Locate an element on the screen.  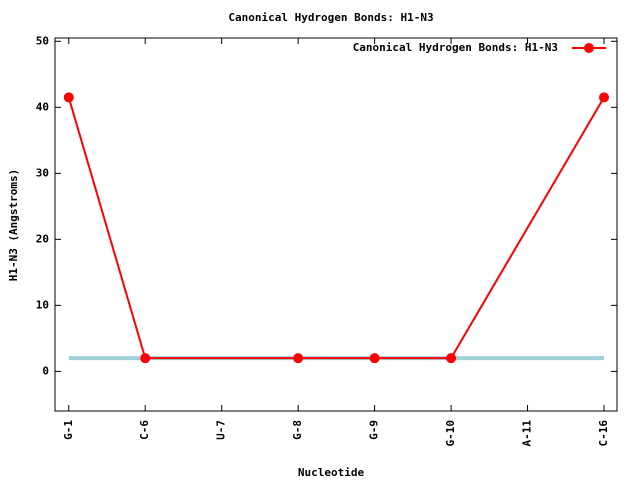
y-tick-label: 40 is located at coordinates (42, 106).